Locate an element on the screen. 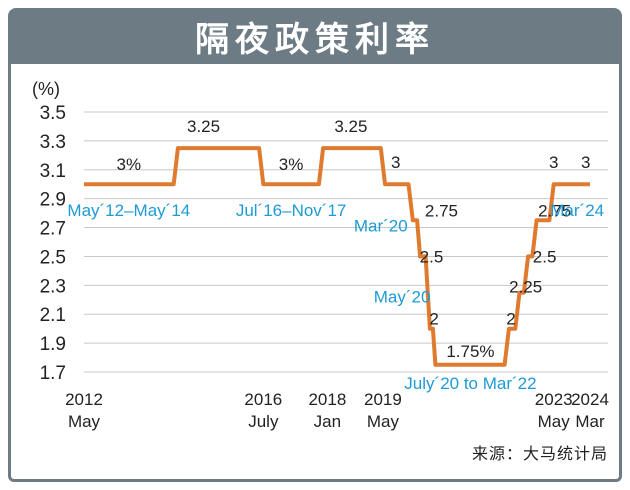  y-tick-label: 2.5 is located at coordinates (53, 257).